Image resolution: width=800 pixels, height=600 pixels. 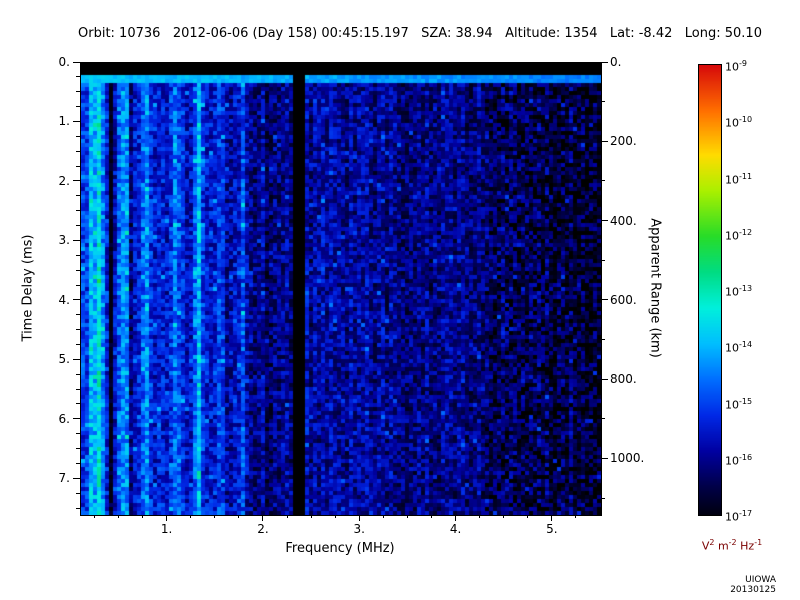 What do you see at coordinates (64, 478) in the screenshot?
I see `y-axis-tick-label: 7.` at bounding box center [64, 478].